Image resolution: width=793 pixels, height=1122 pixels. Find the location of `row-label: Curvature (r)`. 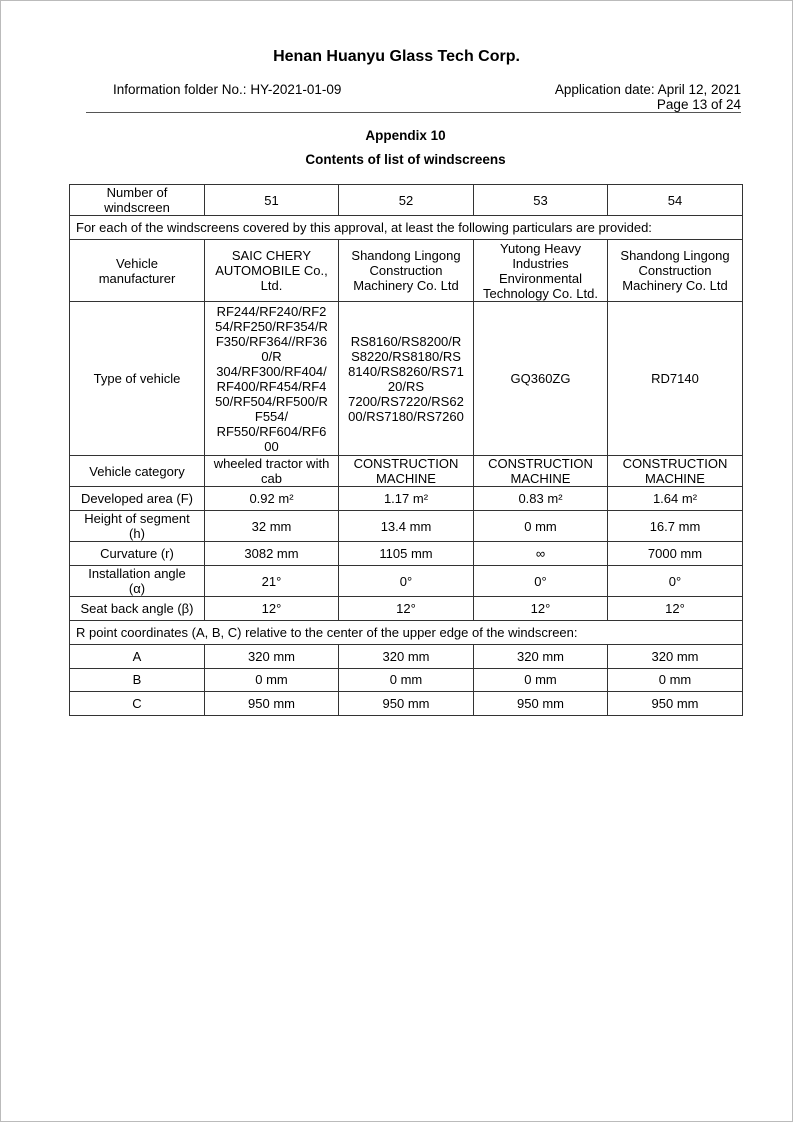

row-label: Curvature (r) is located at coordinates (137, 553).